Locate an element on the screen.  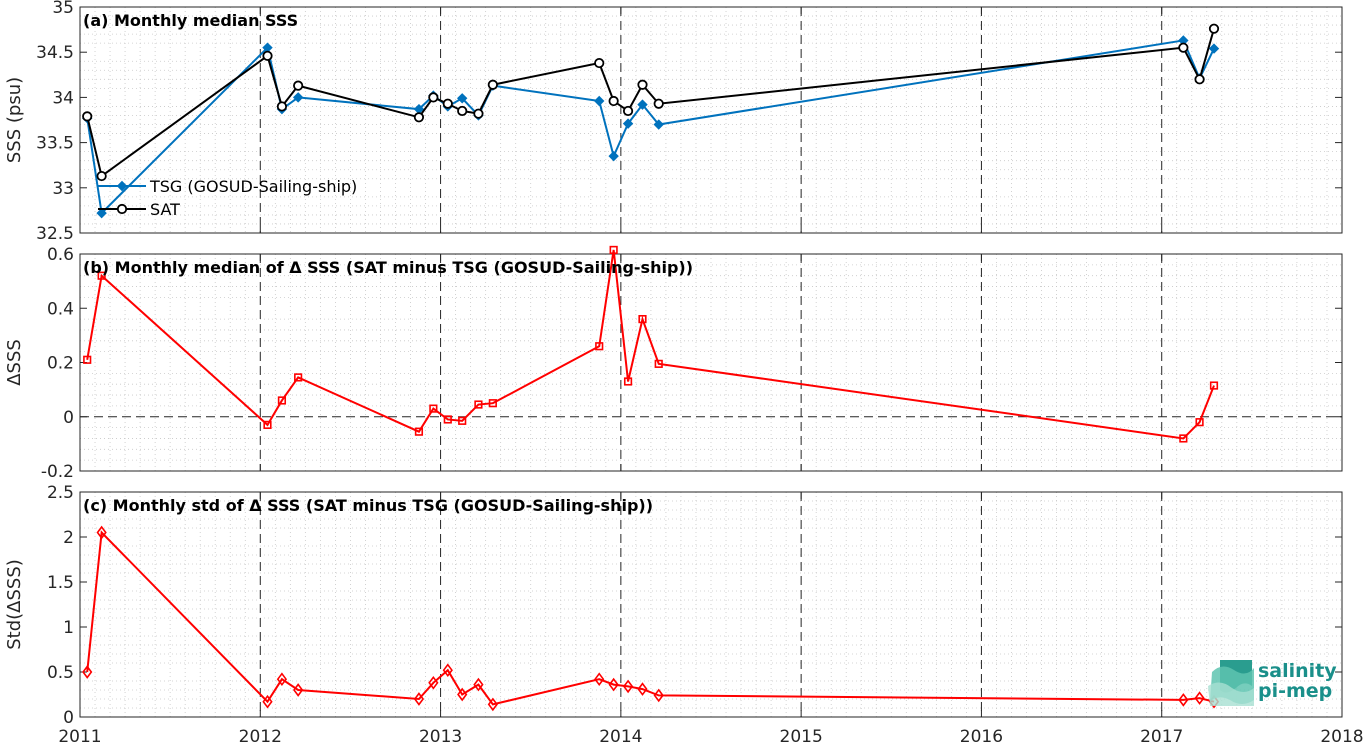
y-tick-label: 0.4 is located at coordinates (60, 309).